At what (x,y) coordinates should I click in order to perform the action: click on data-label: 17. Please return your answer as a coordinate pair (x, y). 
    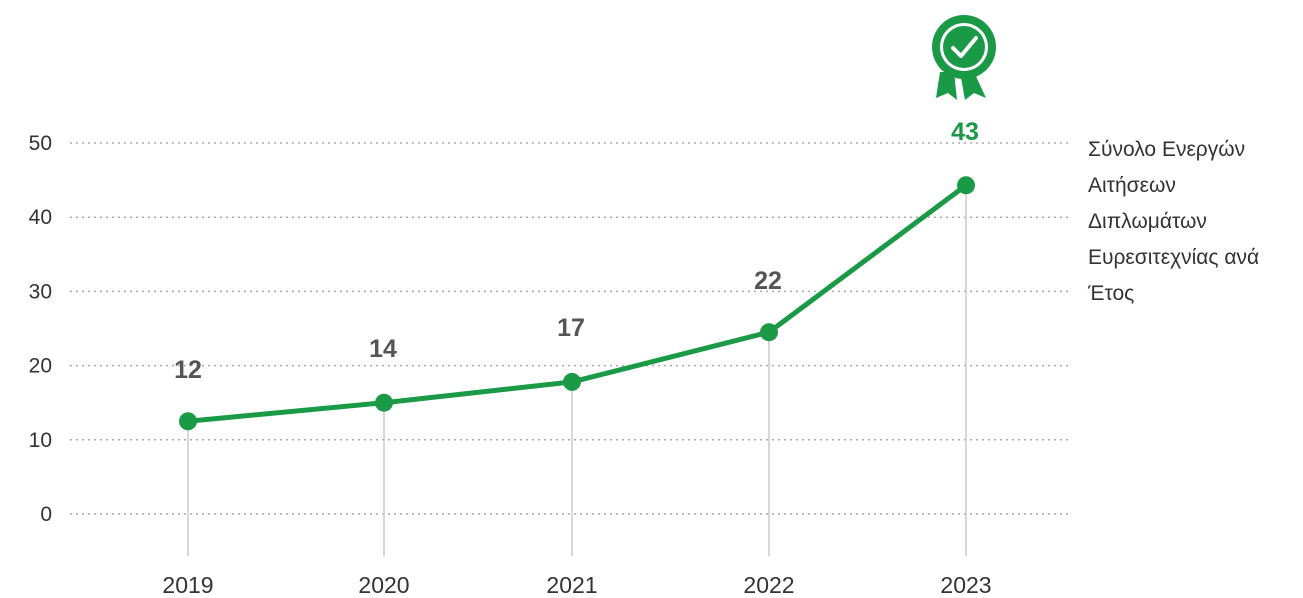
    Looking at the image, I should click on (571, 328).